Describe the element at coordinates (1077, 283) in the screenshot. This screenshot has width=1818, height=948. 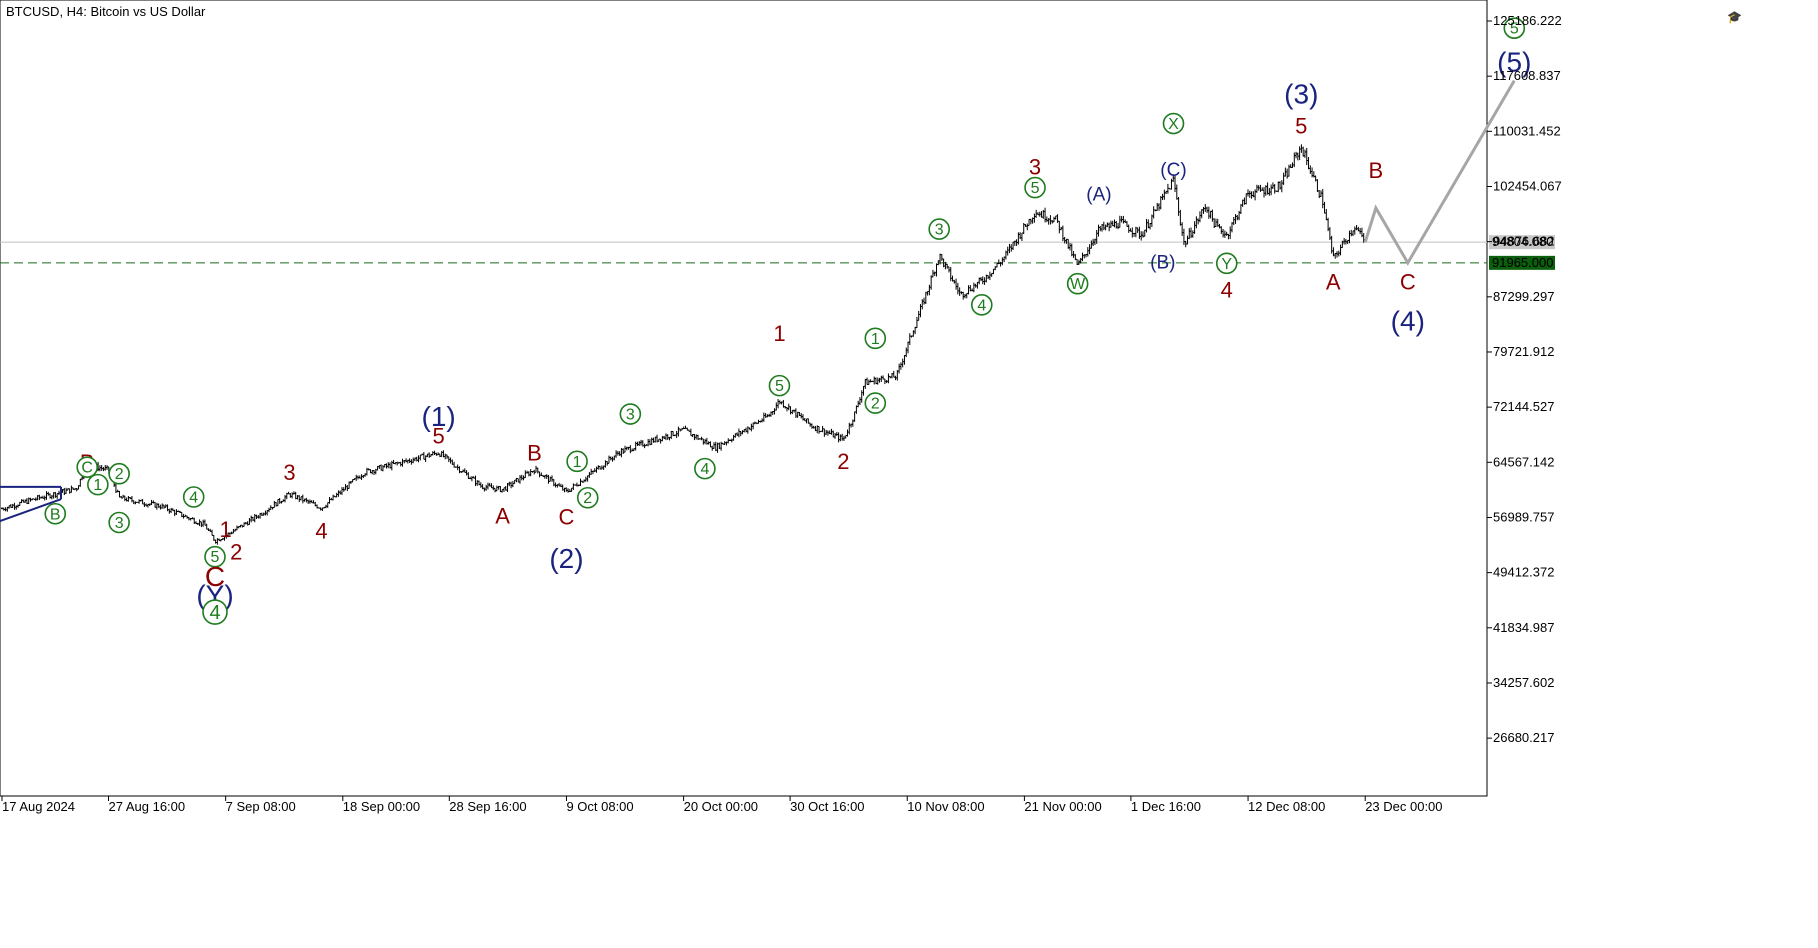
I see `wave-label: W` at that location.